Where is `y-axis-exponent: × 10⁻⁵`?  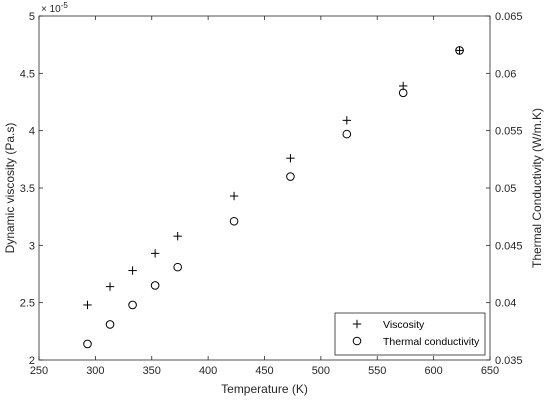 y-axis-exponent: × 10⁻⁵ is located at coordinates (54, 8).